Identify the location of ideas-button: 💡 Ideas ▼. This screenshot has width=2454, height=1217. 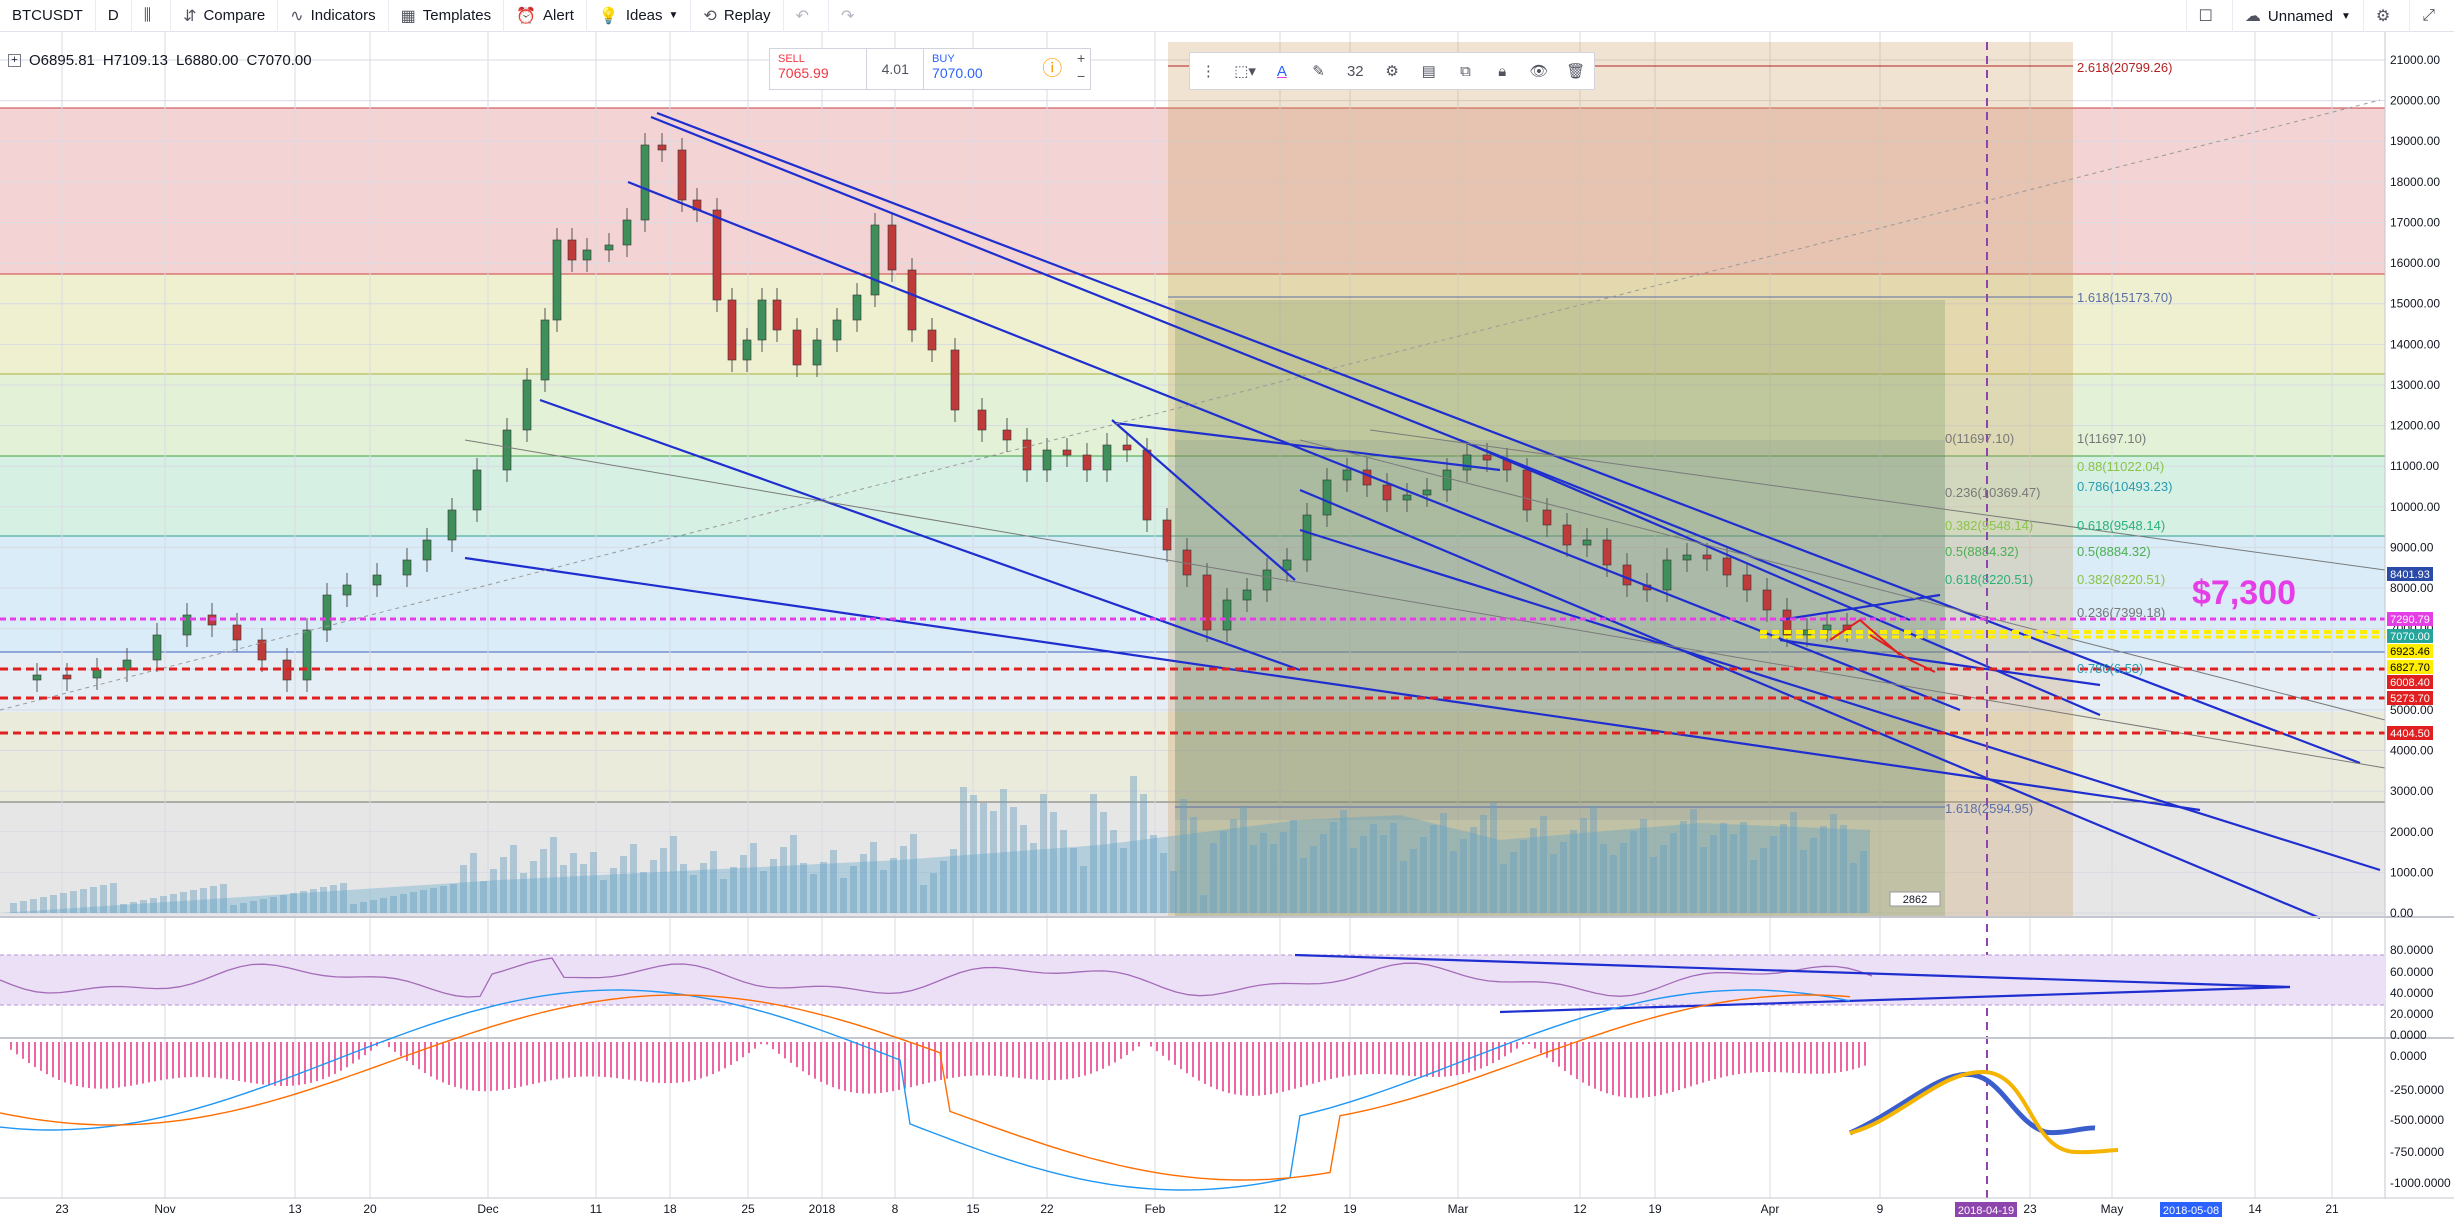
(639, 16).